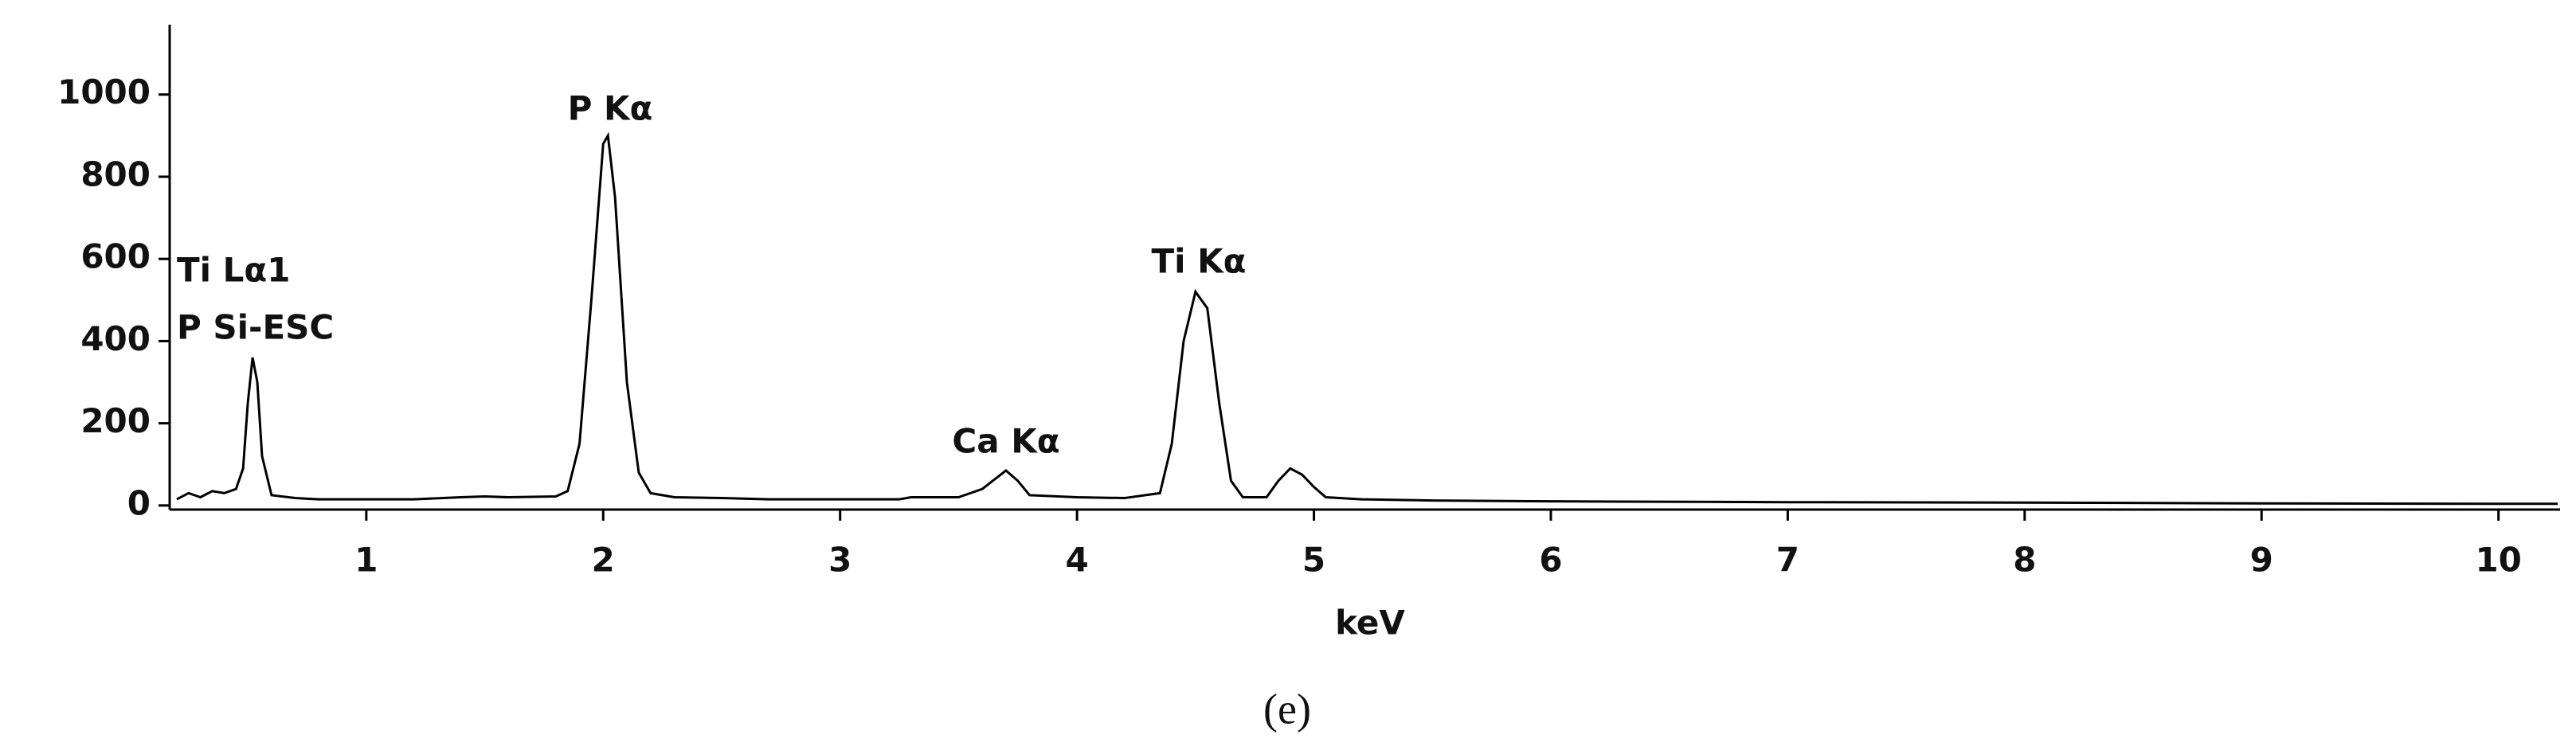 This screenshot has height=754, width=2576. What do you see at coordinates (115, 173) in the screenshot?
I see `y-tick-label: 800` at bounding box center [115, 173].